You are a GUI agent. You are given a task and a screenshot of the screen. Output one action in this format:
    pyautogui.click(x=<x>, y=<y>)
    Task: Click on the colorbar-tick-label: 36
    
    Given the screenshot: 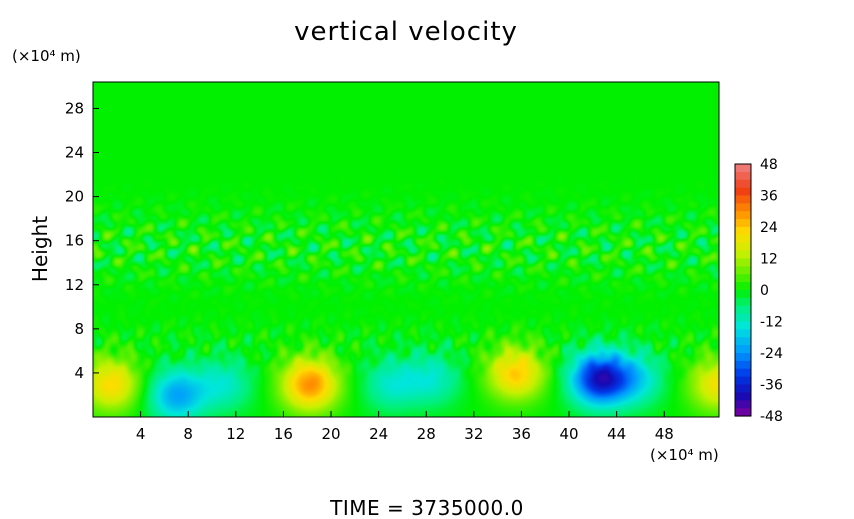 What is the action you would take?
    pyautogui.click(x=769, y=197)
    